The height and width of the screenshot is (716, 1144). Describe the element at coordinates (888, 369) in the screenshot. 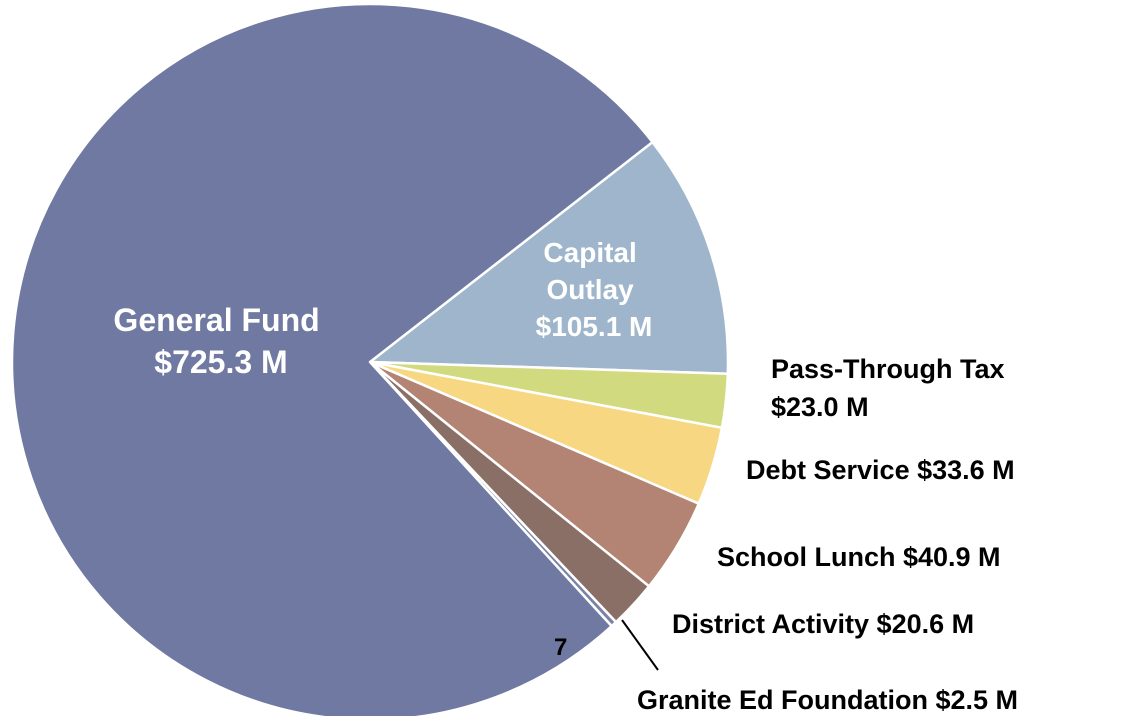

I see `label-pass-through-name: Pass-Through Tax` at that location.